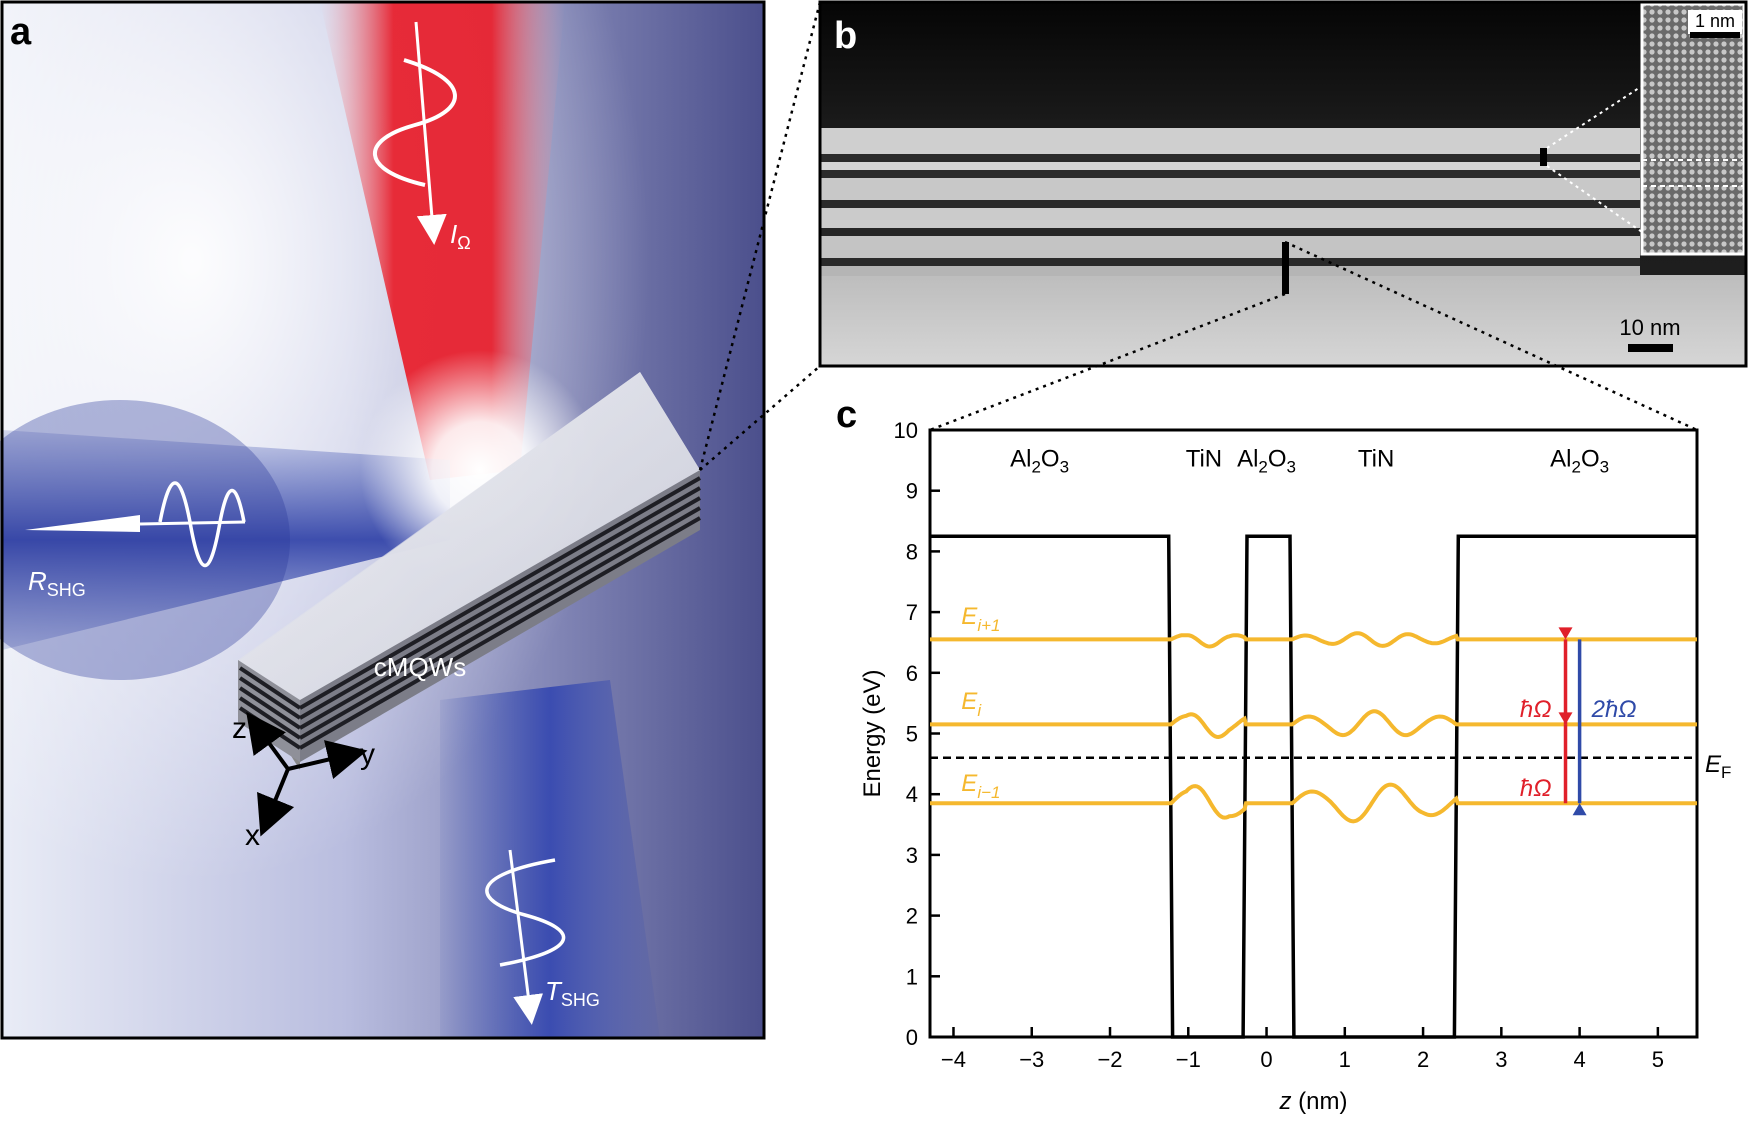 Image resolution: width=1750 pixels, height=1124 pixels. What do you see at coordinates (912, 1037) in the screenshot?
I see `y-tick-label: 0` at bounding box center [912, 1037].